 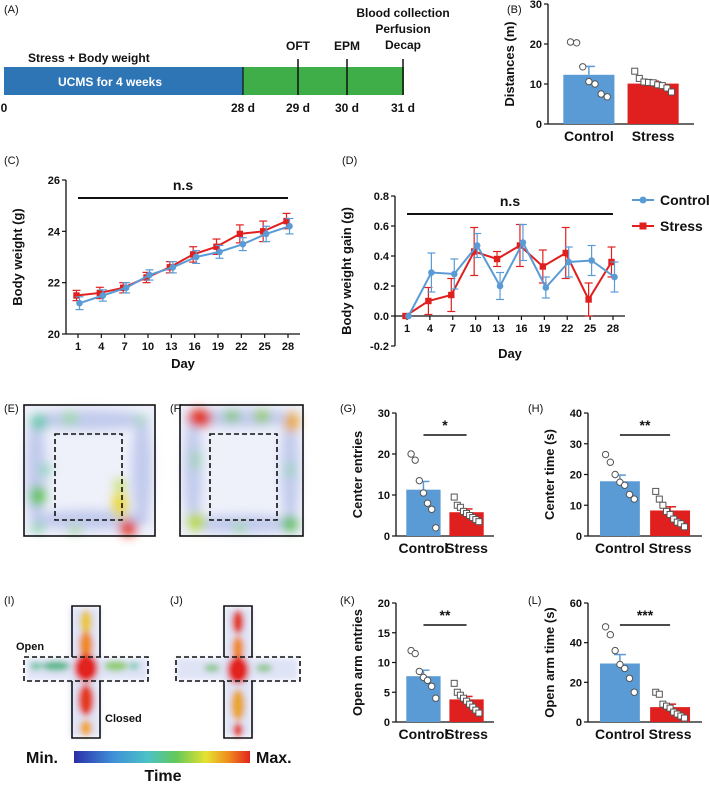 I want to click on y-tick-label: 0.2, so click(x=381, y=287).